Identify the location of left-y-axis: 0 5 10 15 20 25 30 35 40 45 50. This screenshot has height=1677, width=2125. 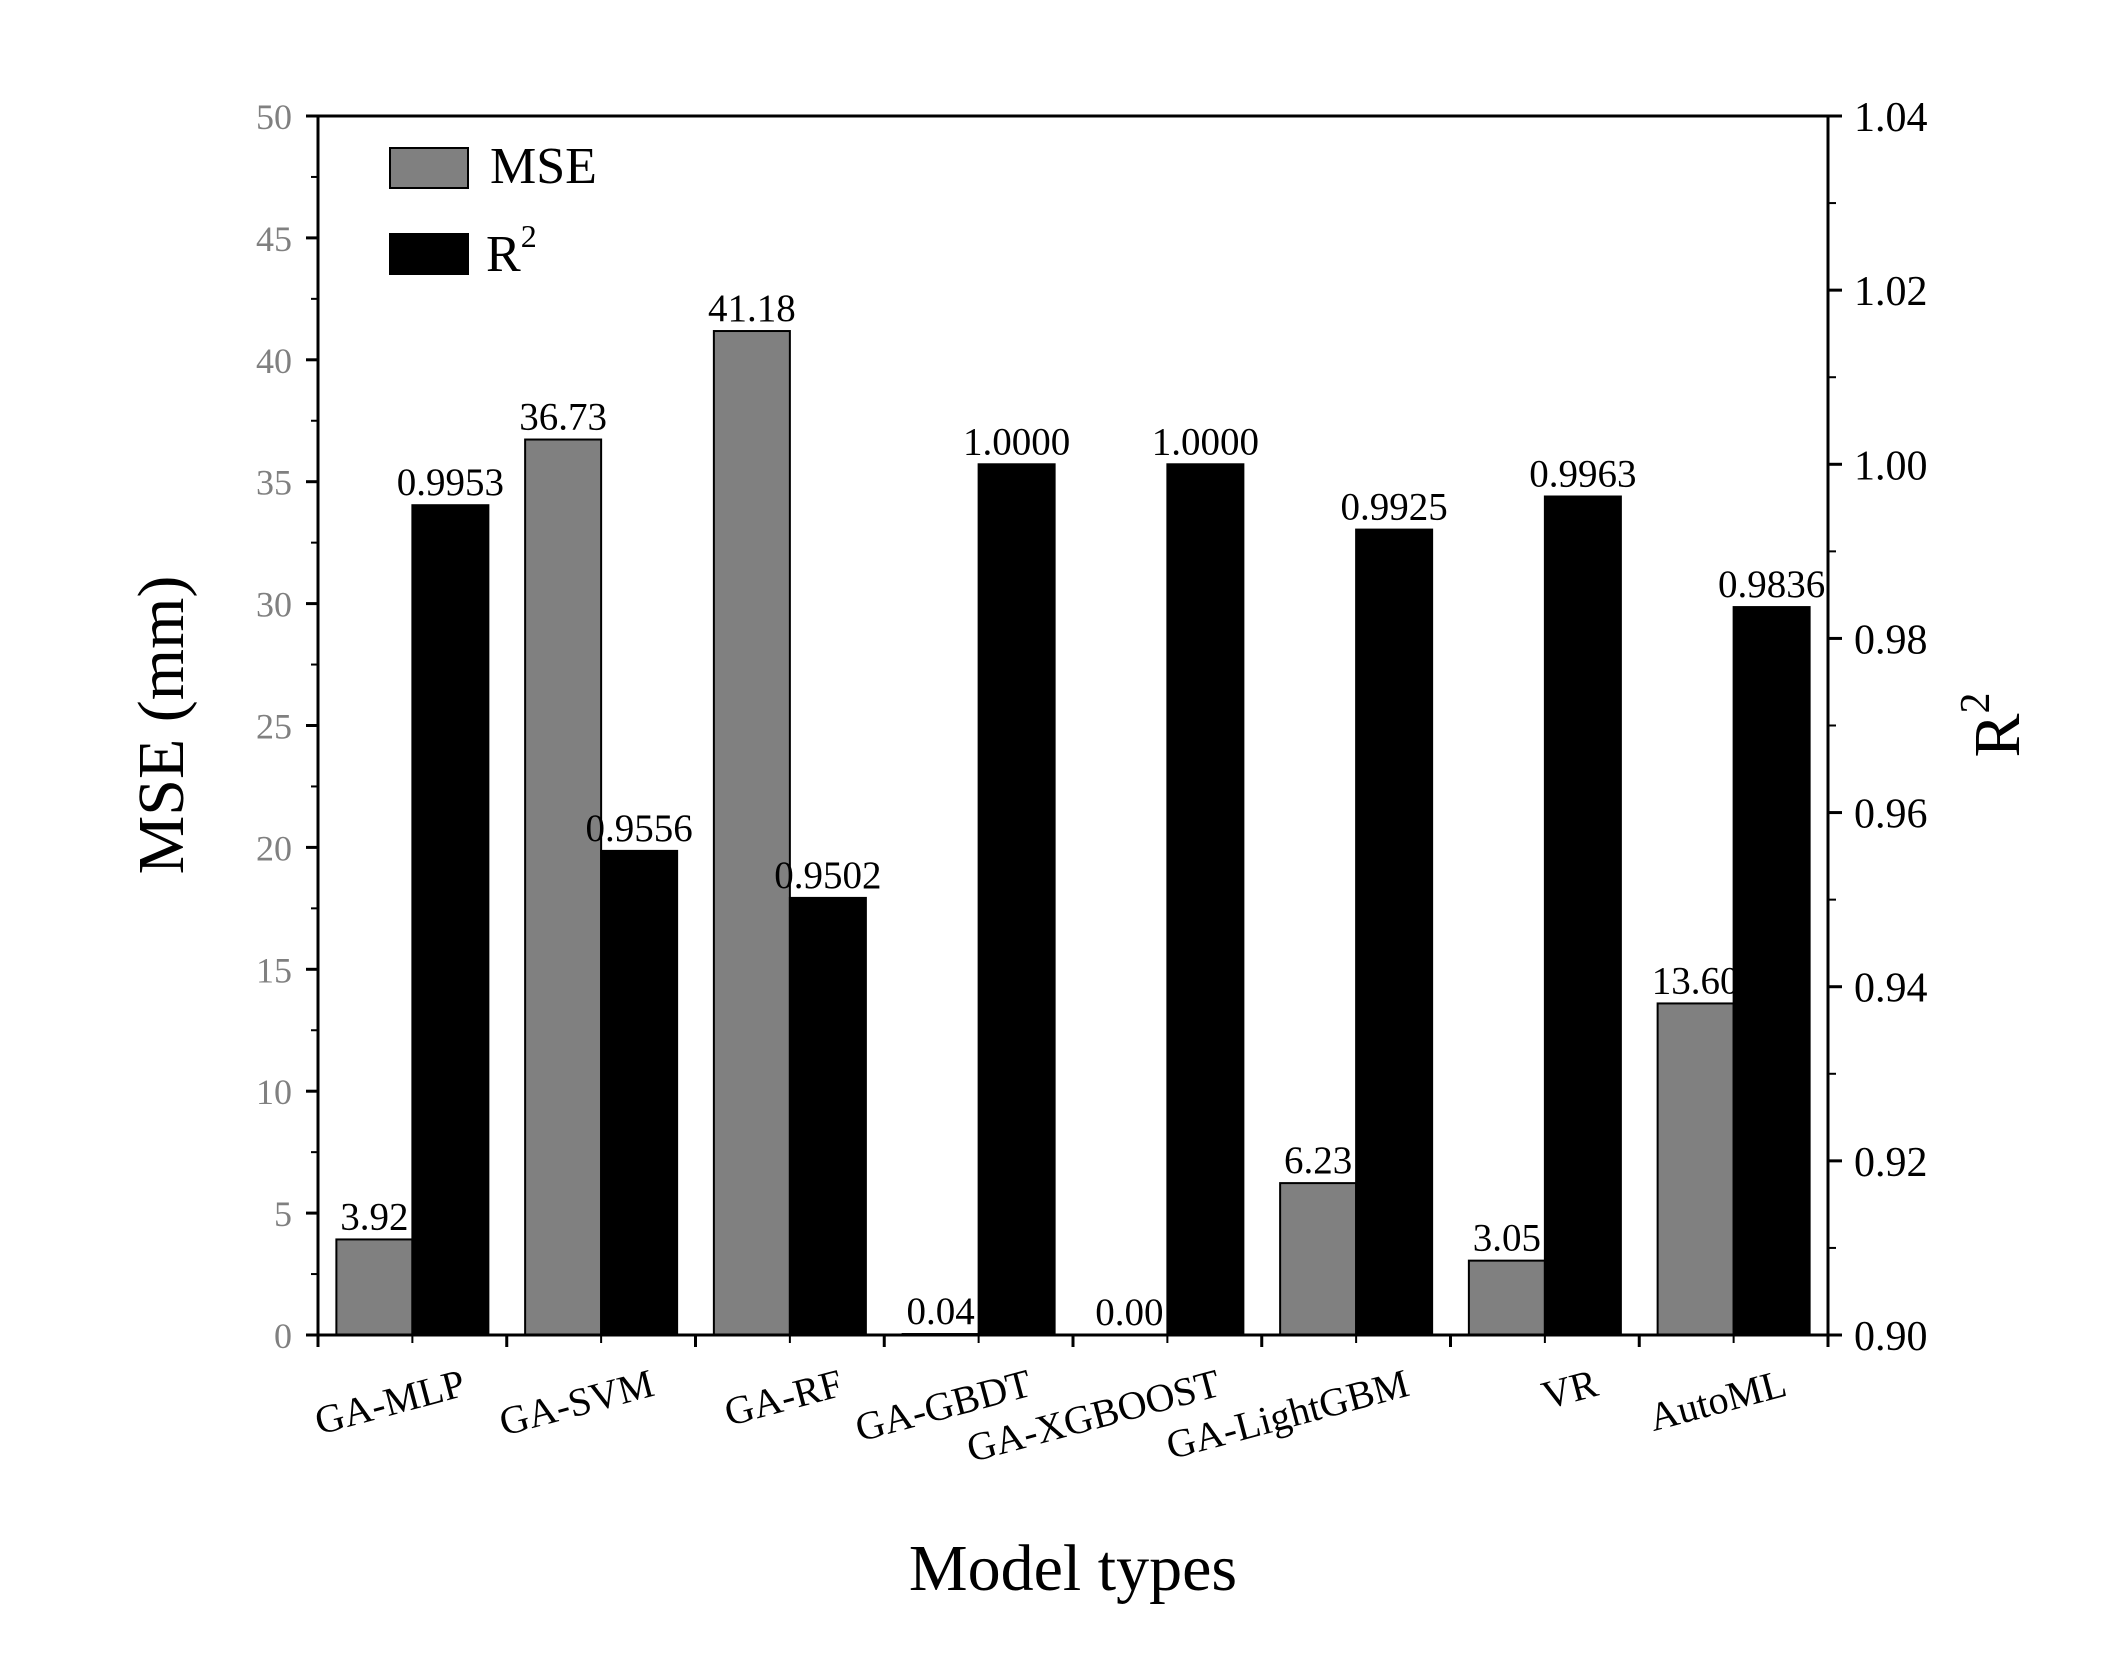
(287, 726).